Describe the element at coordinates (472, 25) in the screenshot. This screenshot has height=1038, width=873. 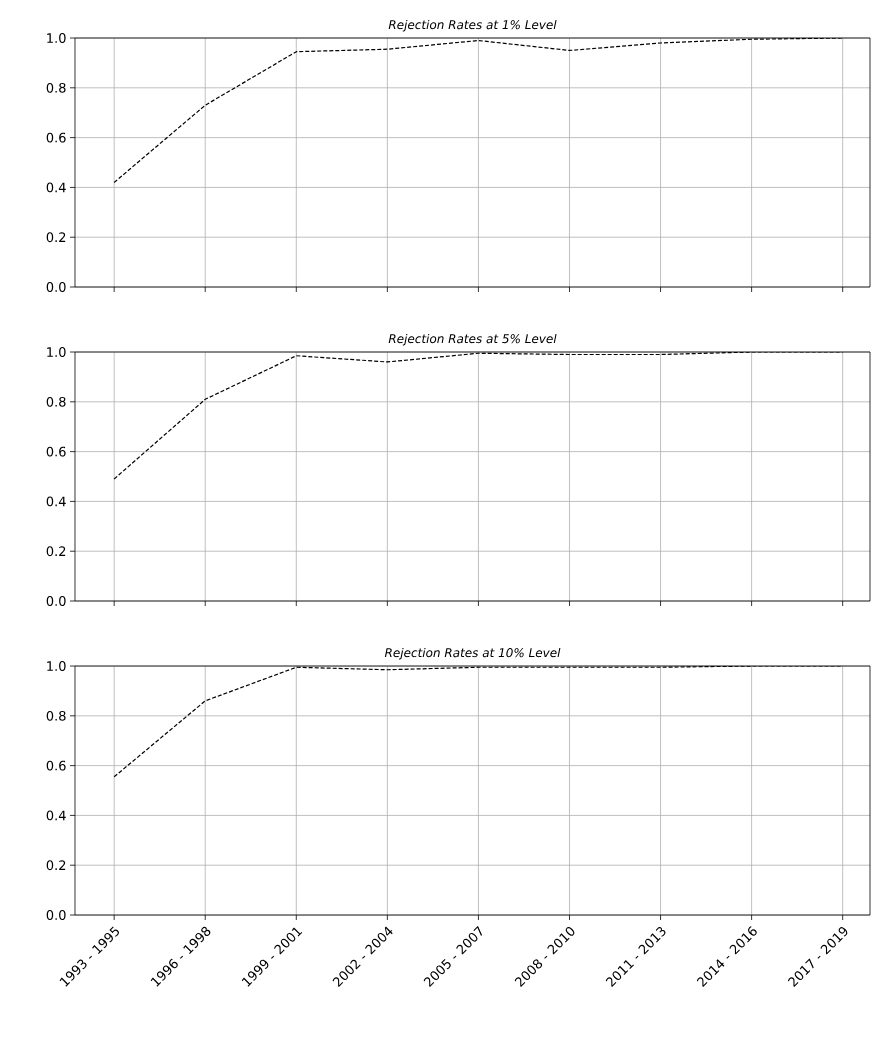
I see `chart-title: Rejection Rates at 1% Level` at that location.